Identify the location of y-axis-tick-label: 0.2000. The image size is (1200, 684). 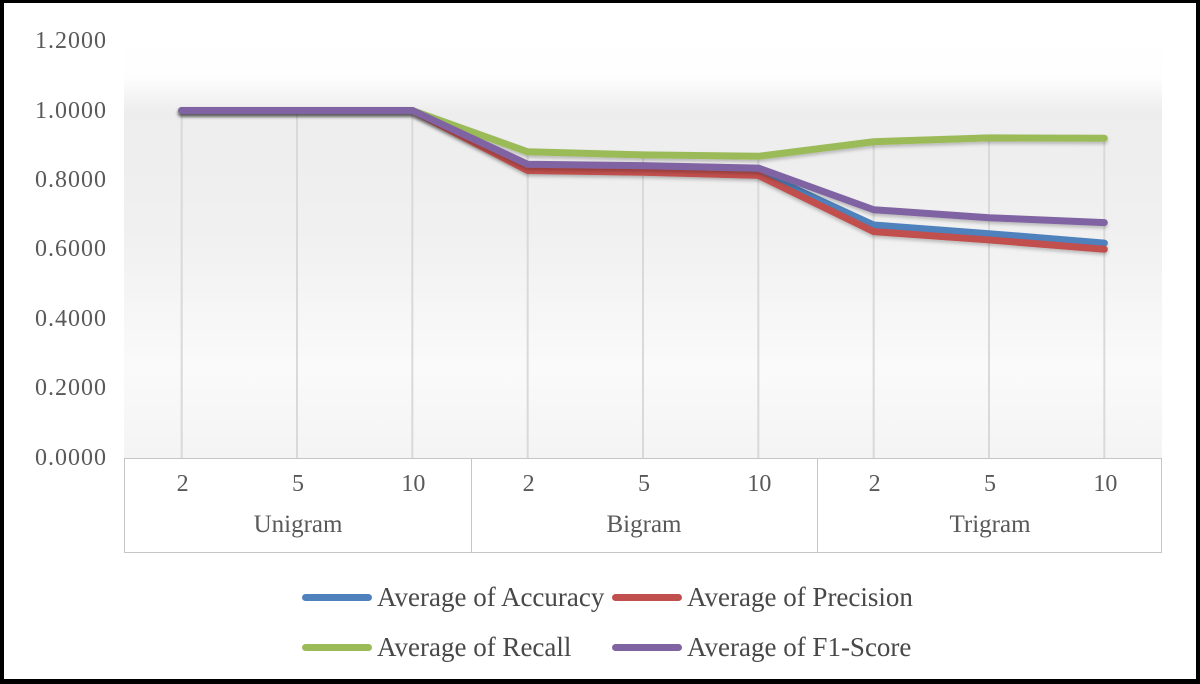
(71, 388).